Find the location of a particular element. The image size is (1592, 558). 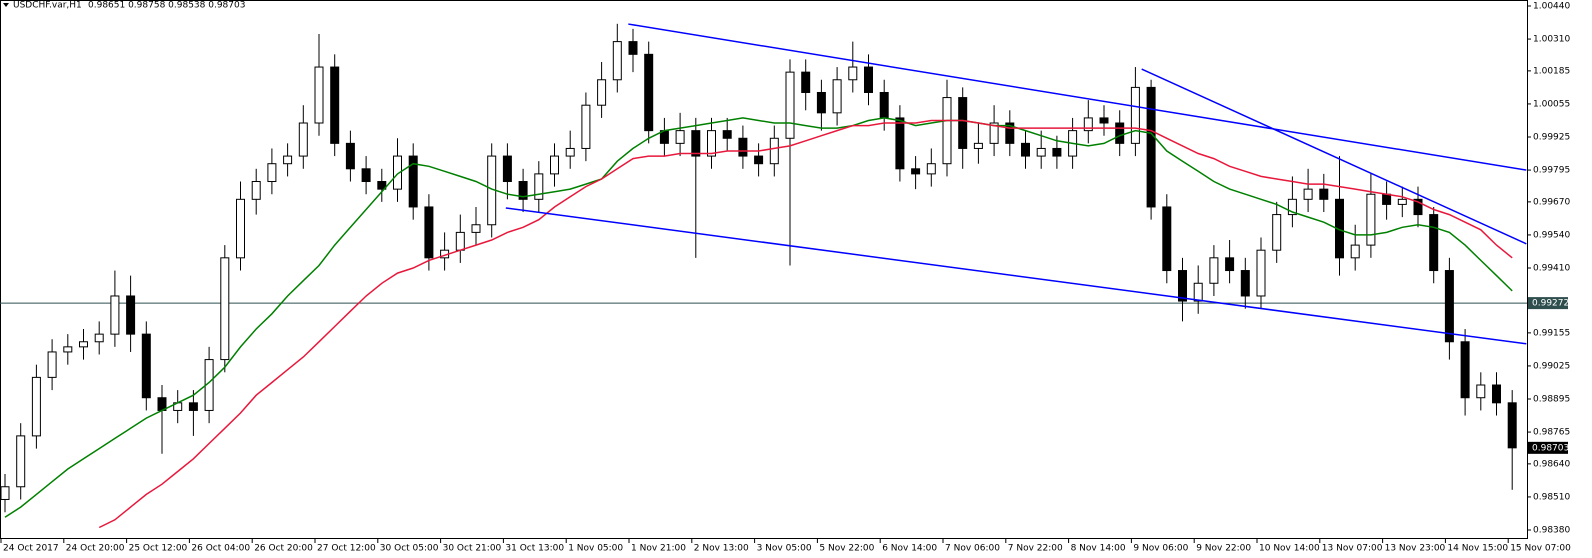

x-tick-label: 24 Oct 20:00 is located at coordinates (95, 549).